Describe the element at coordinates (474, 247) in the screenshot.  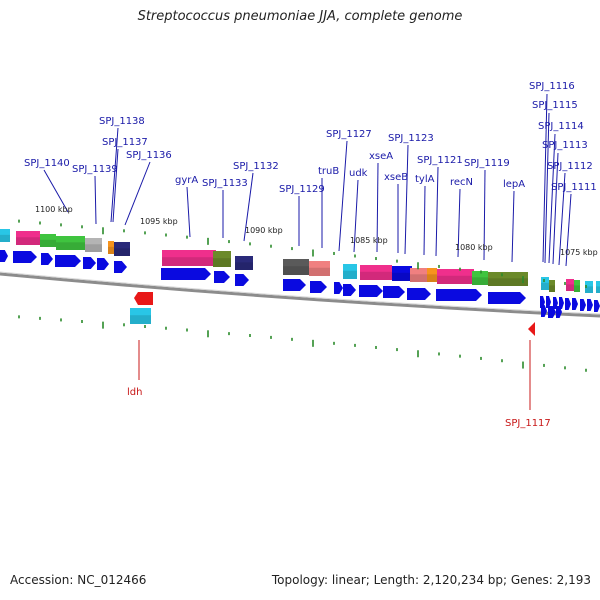
I see `kbp-label-1080: 1080 kbp` at that location.